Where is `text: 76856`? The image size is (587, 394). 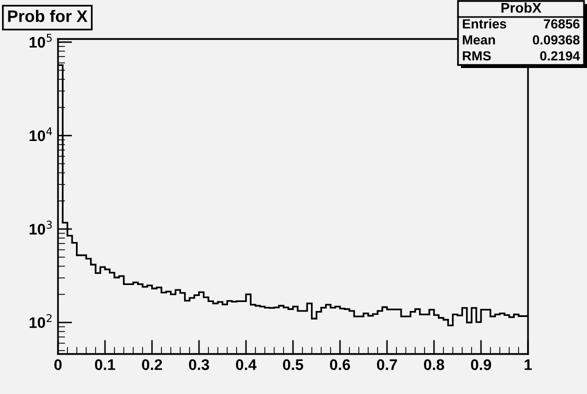
text: 76856 is located at coordinates (562, 24).